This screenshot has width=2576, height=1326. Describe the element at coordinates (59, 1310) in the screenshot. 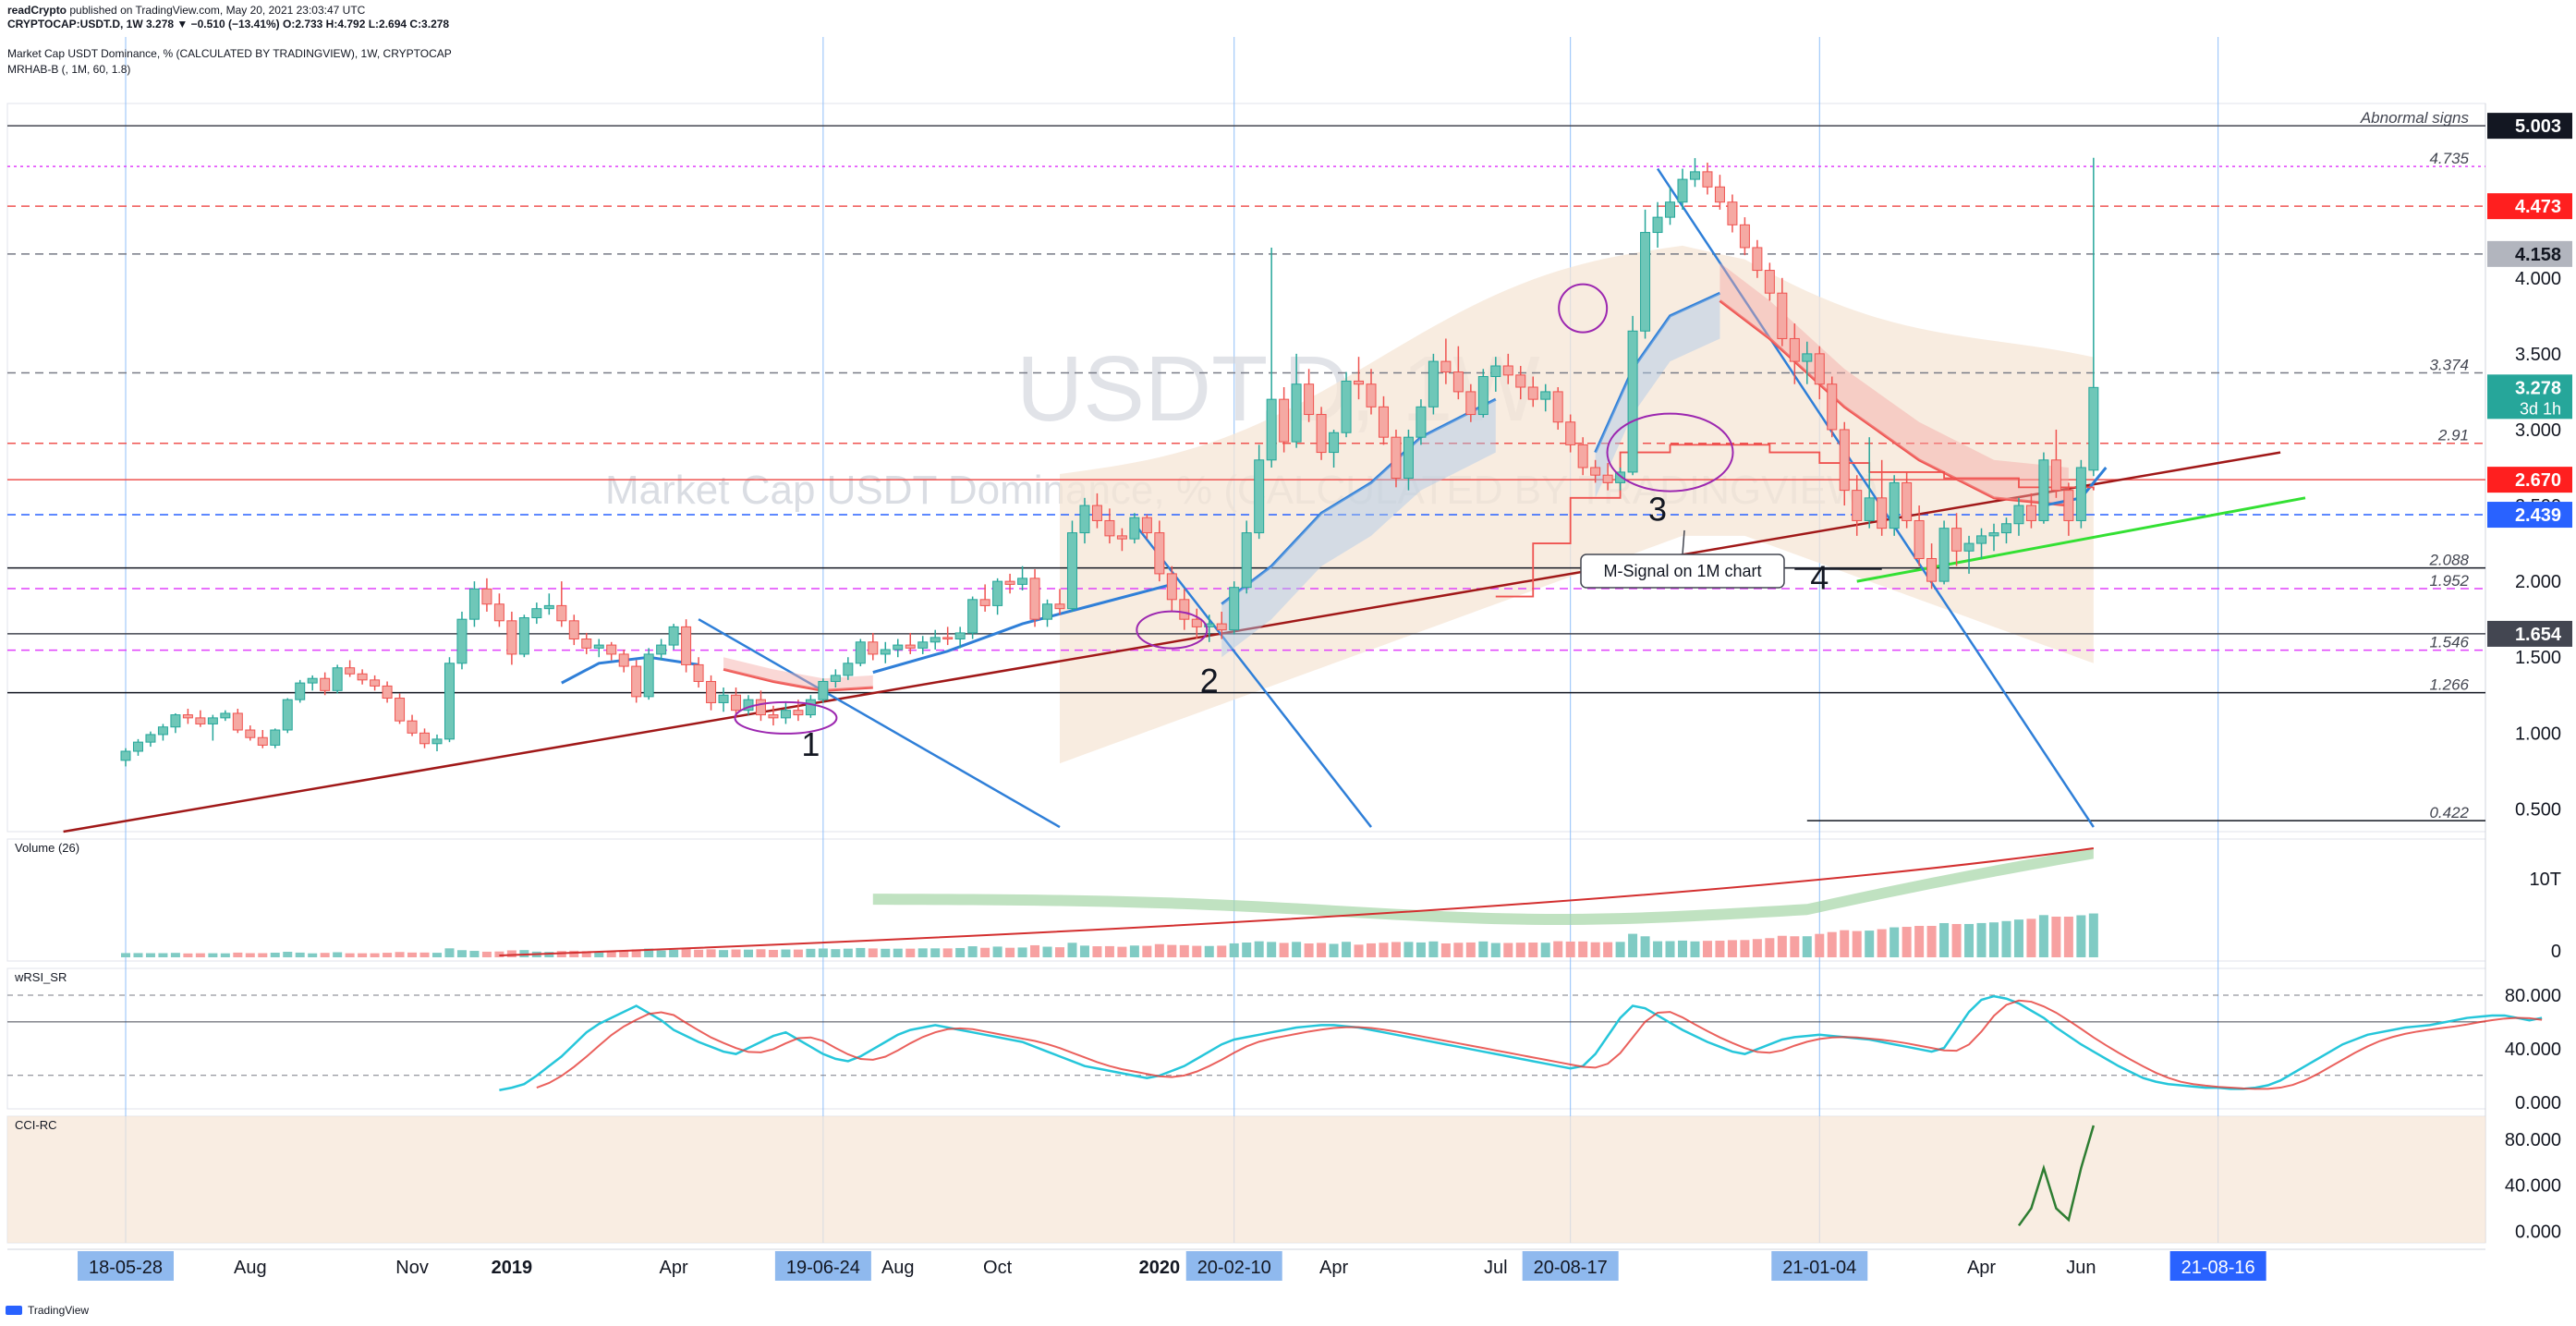

I see `footer-brand-label: TradingView` at that location.